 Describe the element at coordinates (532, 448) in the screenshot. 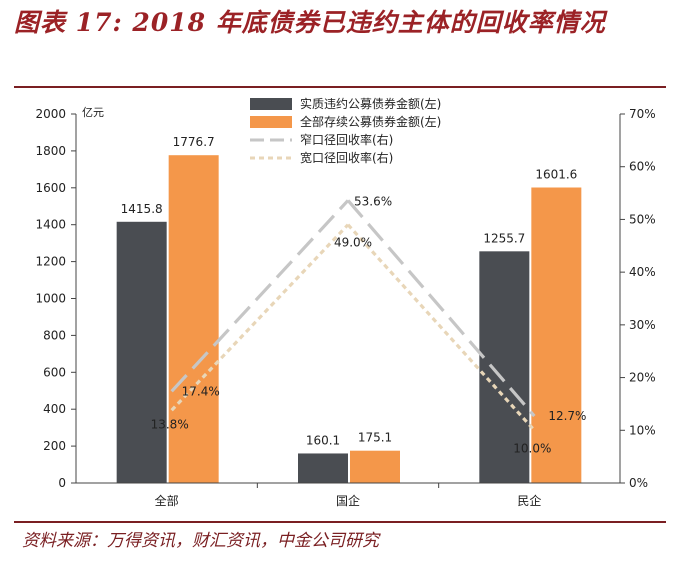

I see `line-value-label: 10.0%` at that location.